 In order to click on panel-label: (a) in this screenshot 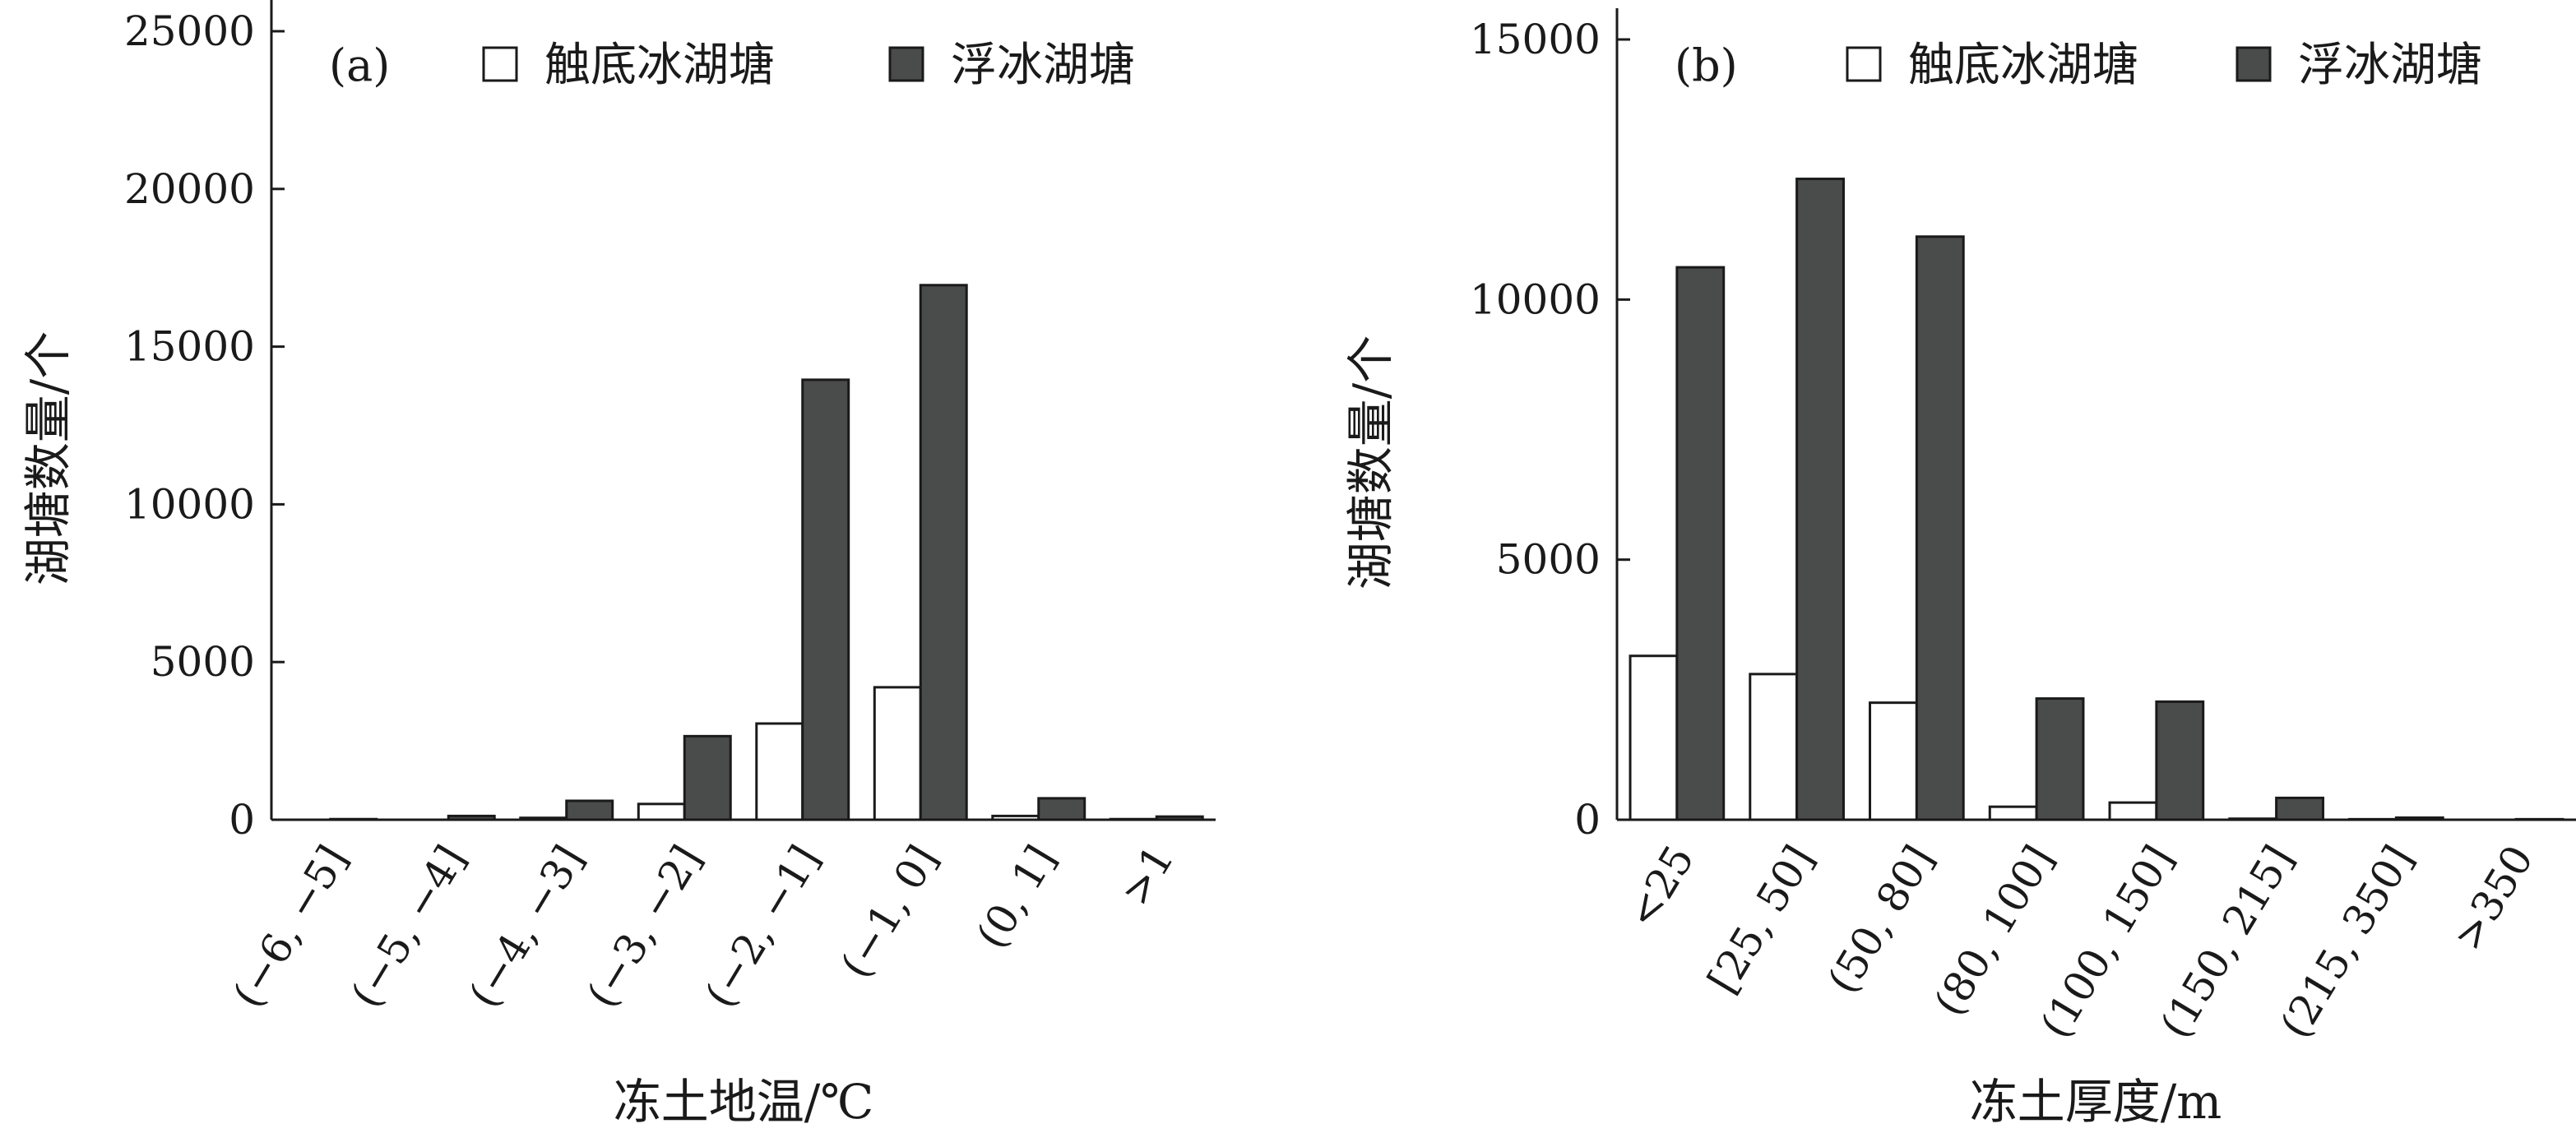, I will do `click(360, 65)`.